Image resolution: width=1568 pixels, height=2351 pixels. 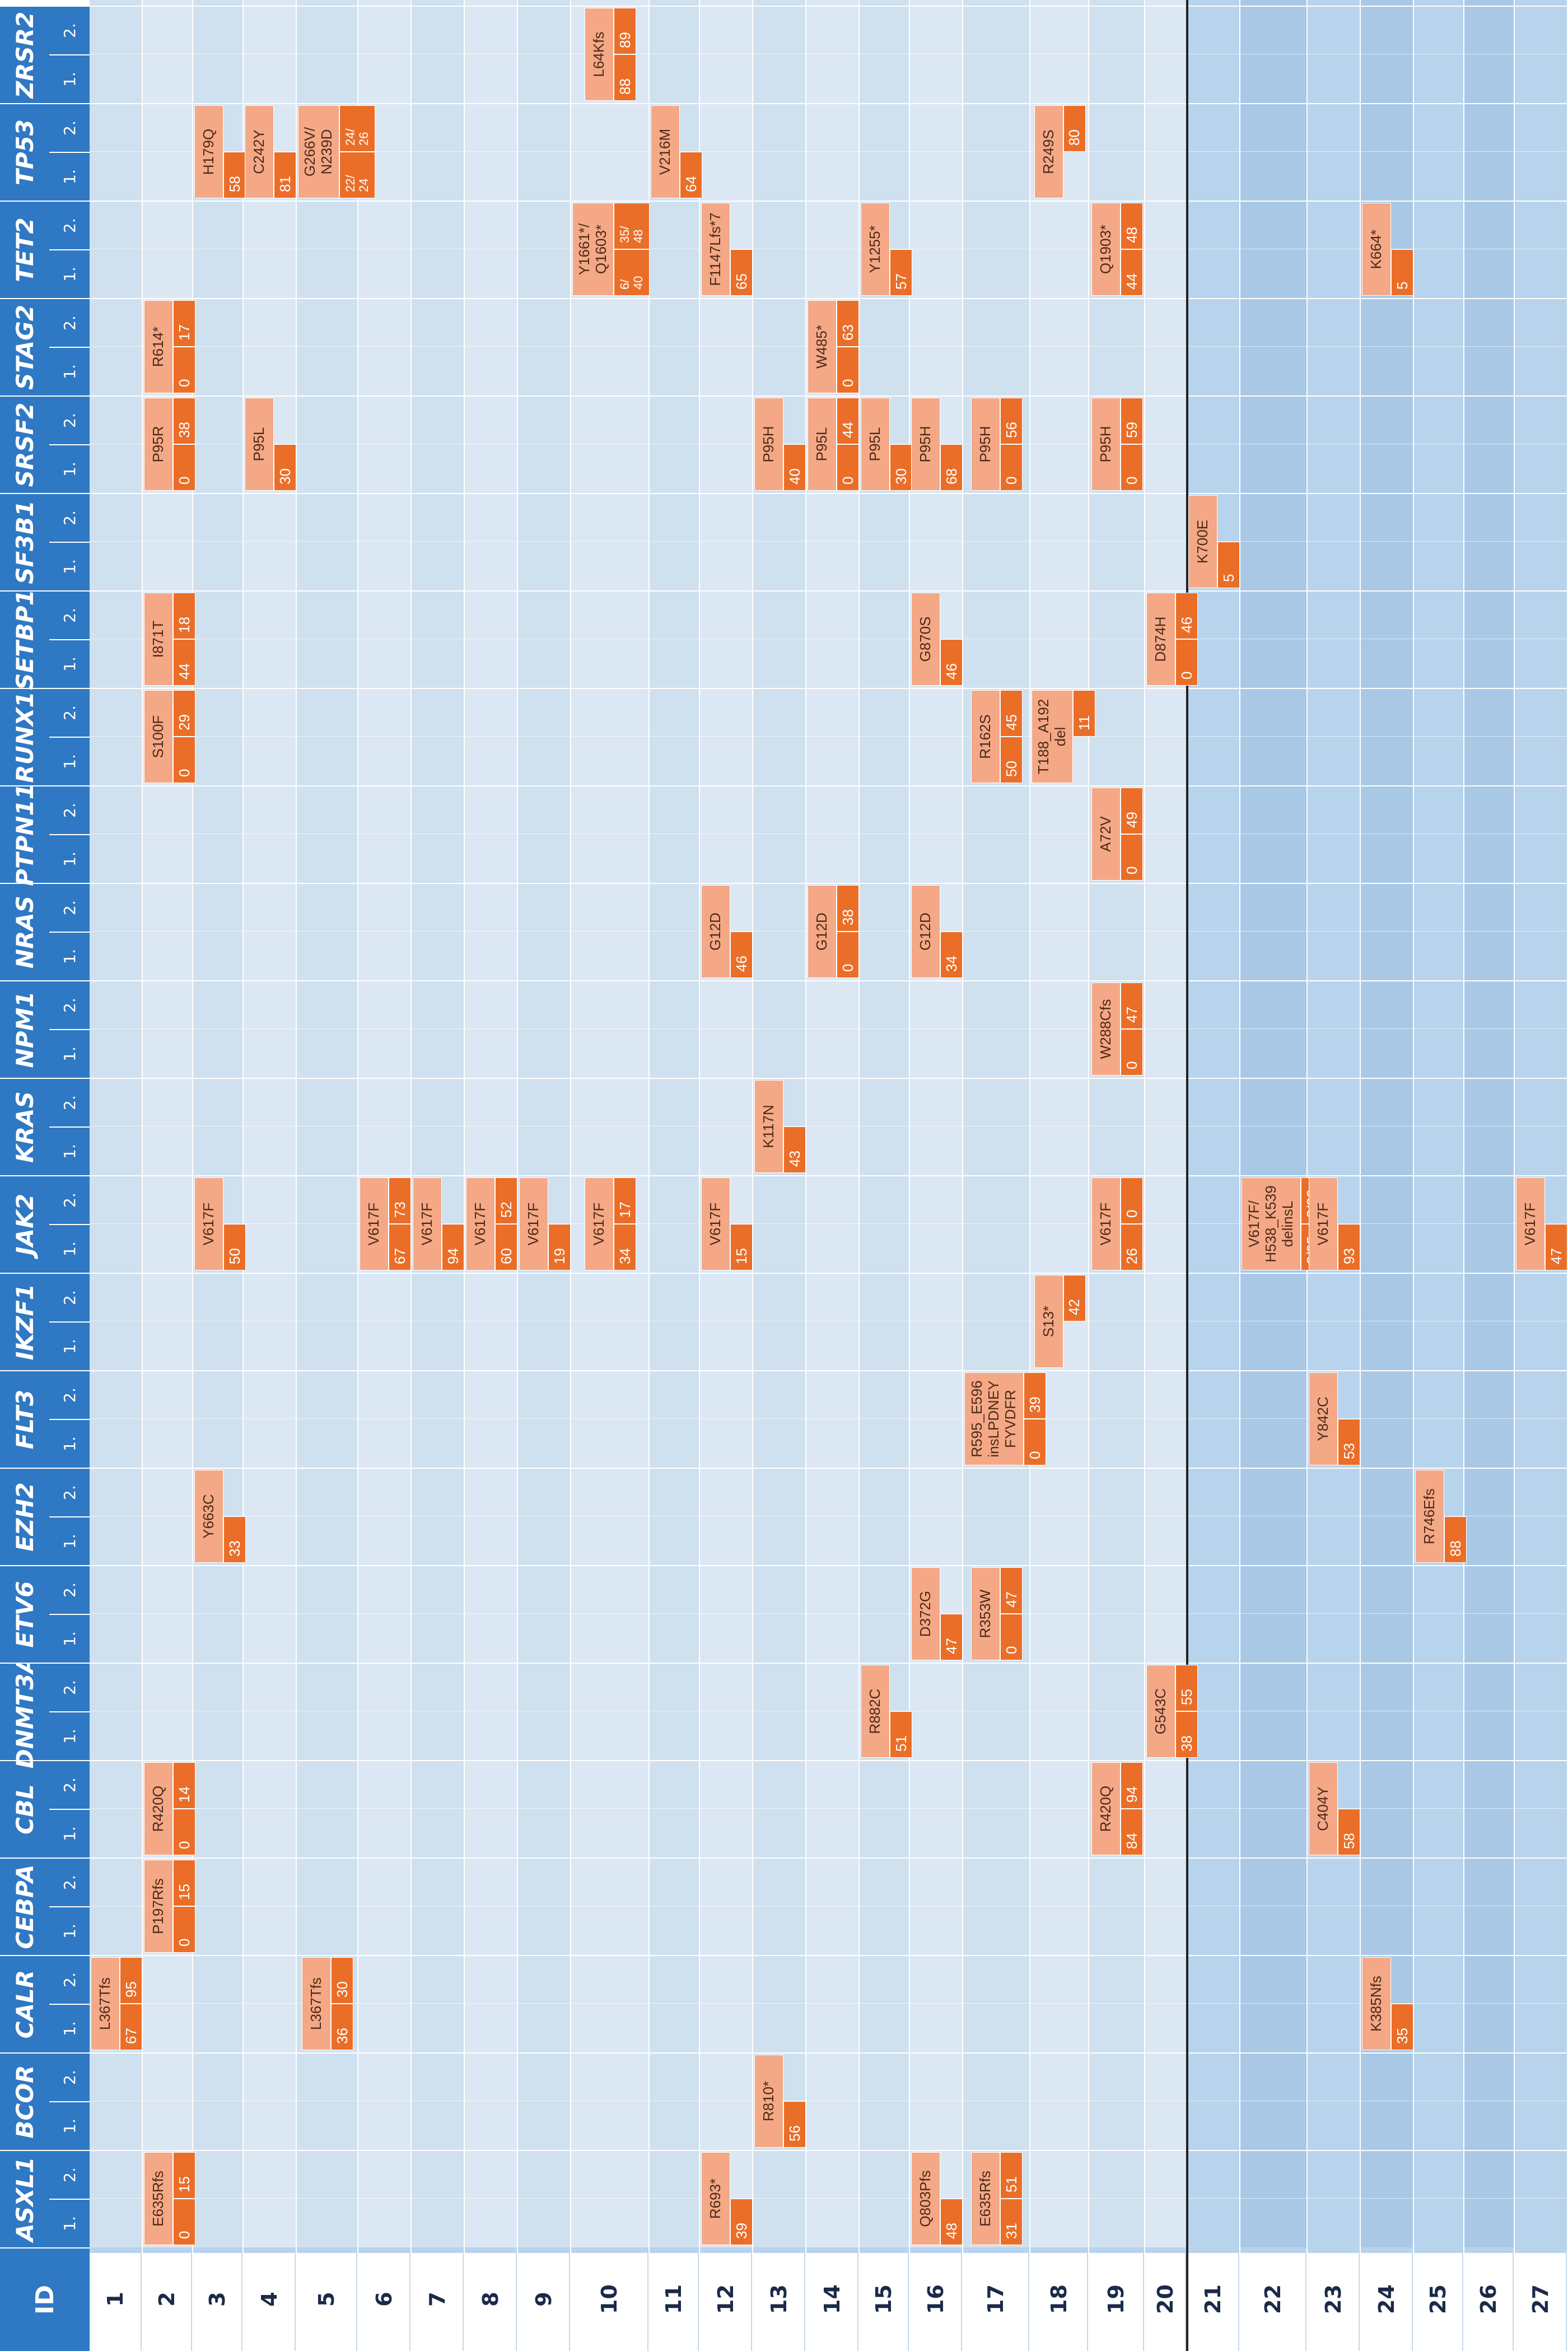 I want to click on mutation-entry: K700E 5, so click(x=1214, y=541).